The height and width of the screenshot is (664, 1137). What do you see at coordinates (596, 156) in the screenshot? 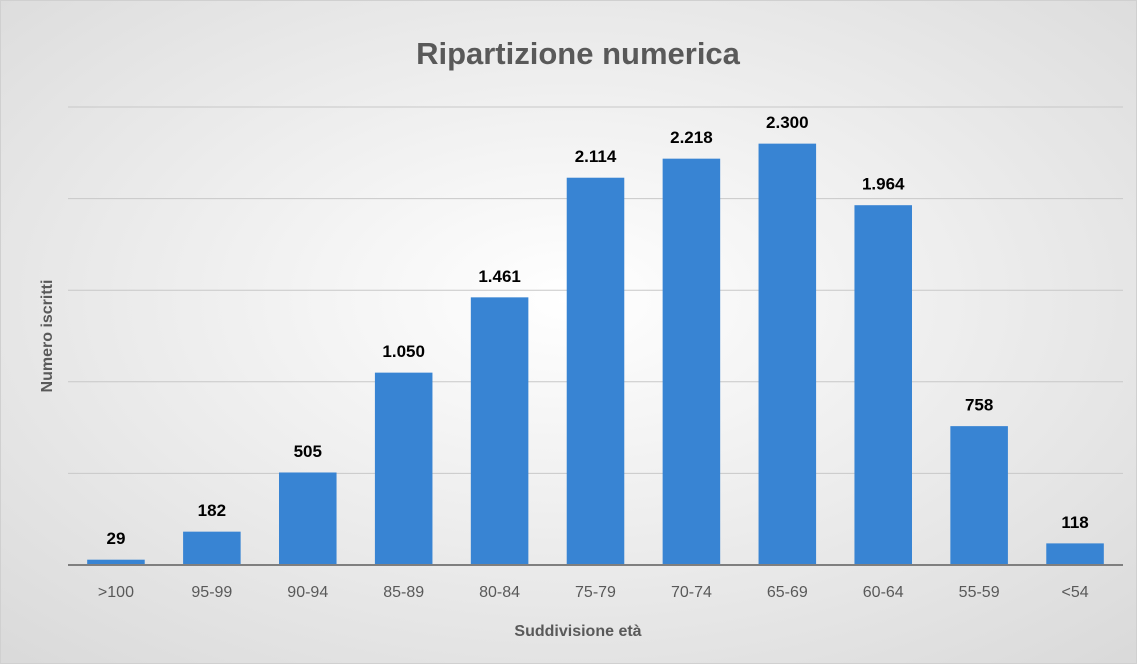
I see `data-label: 2.114` at bounding box center [596, 156].